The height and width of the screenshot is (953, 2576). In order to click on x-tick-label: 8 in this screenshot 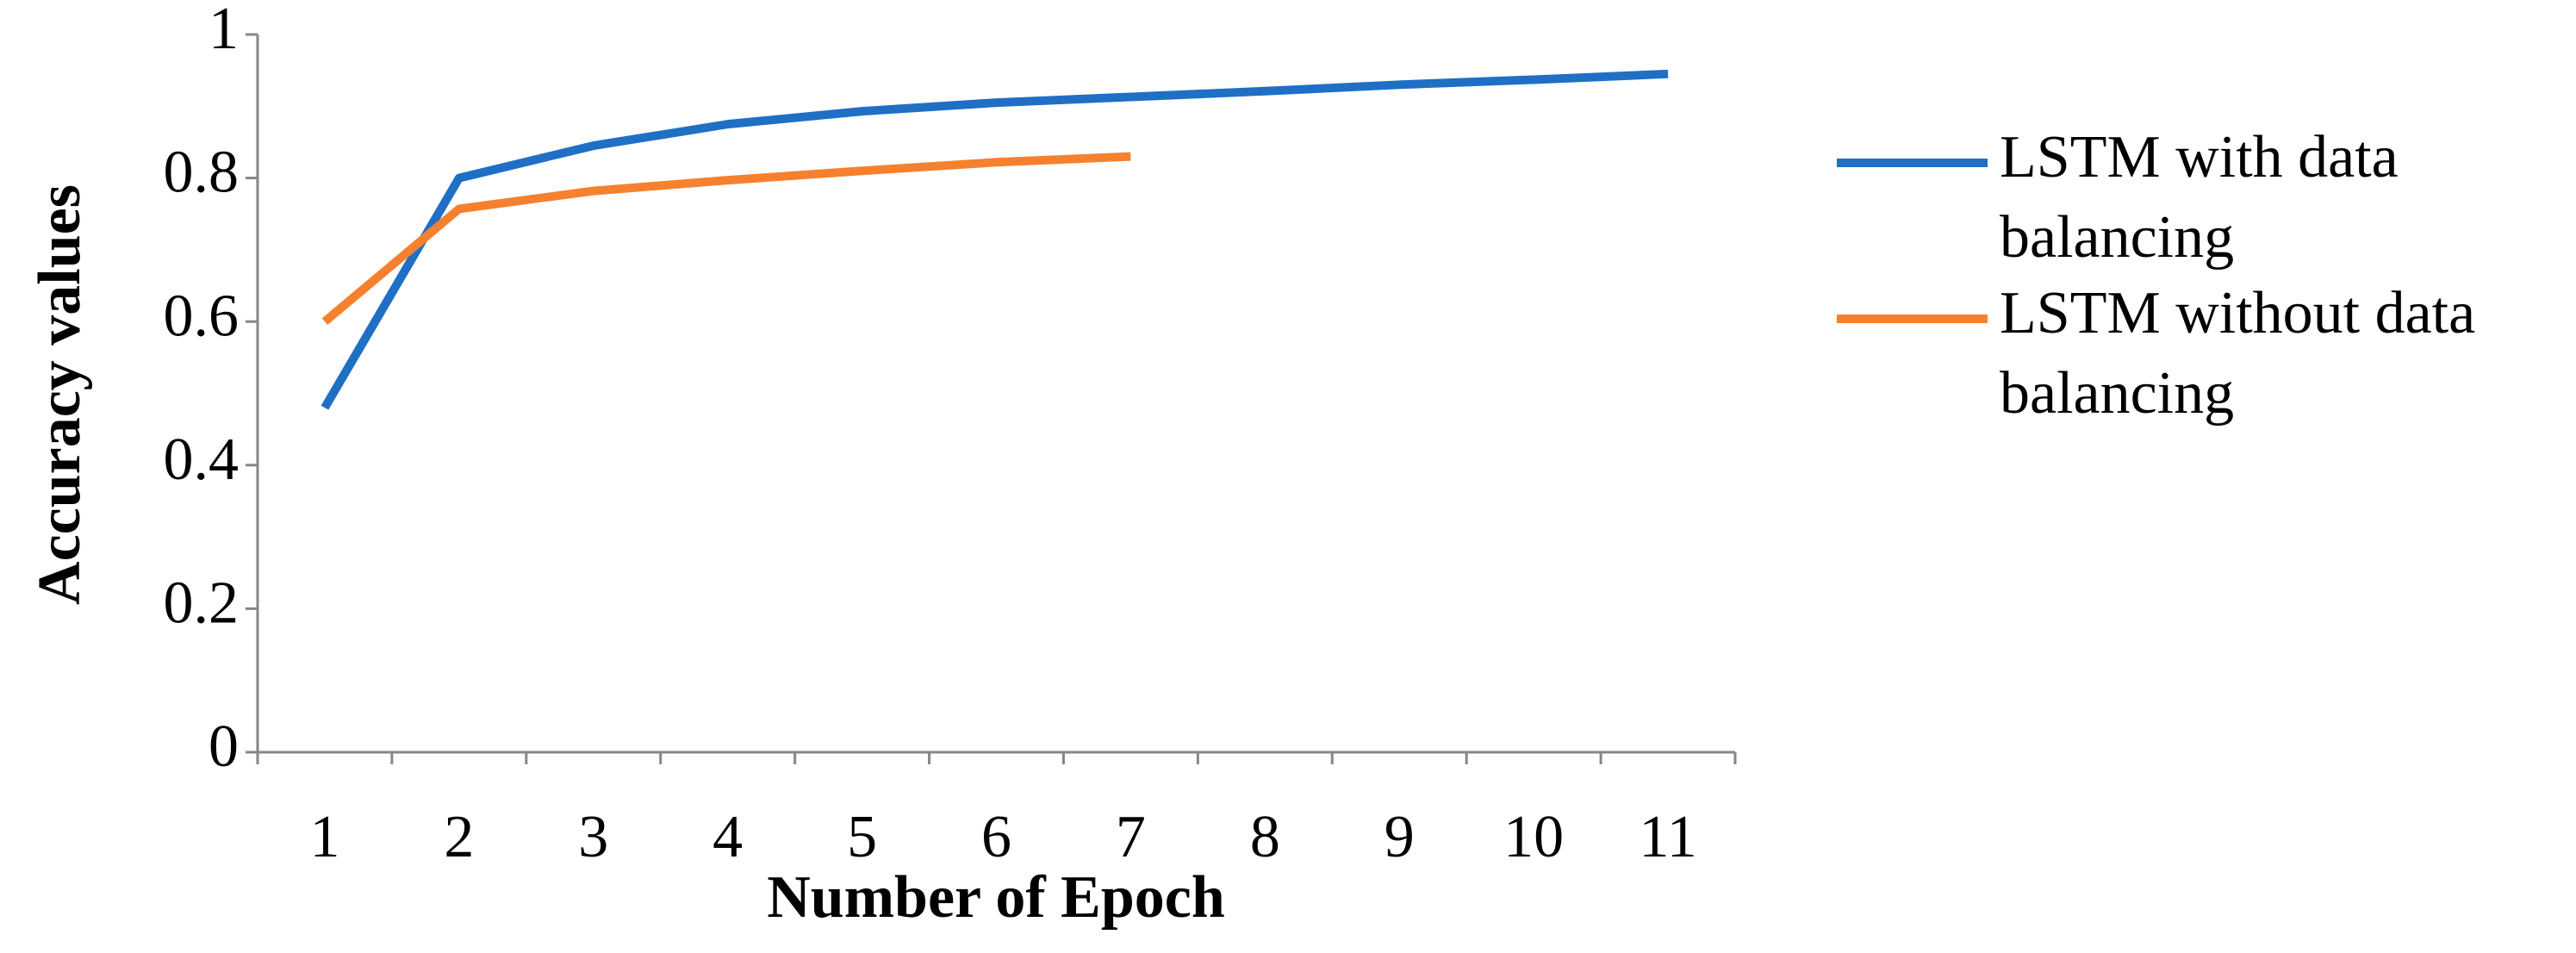, I will do `click(1265, 837)`.